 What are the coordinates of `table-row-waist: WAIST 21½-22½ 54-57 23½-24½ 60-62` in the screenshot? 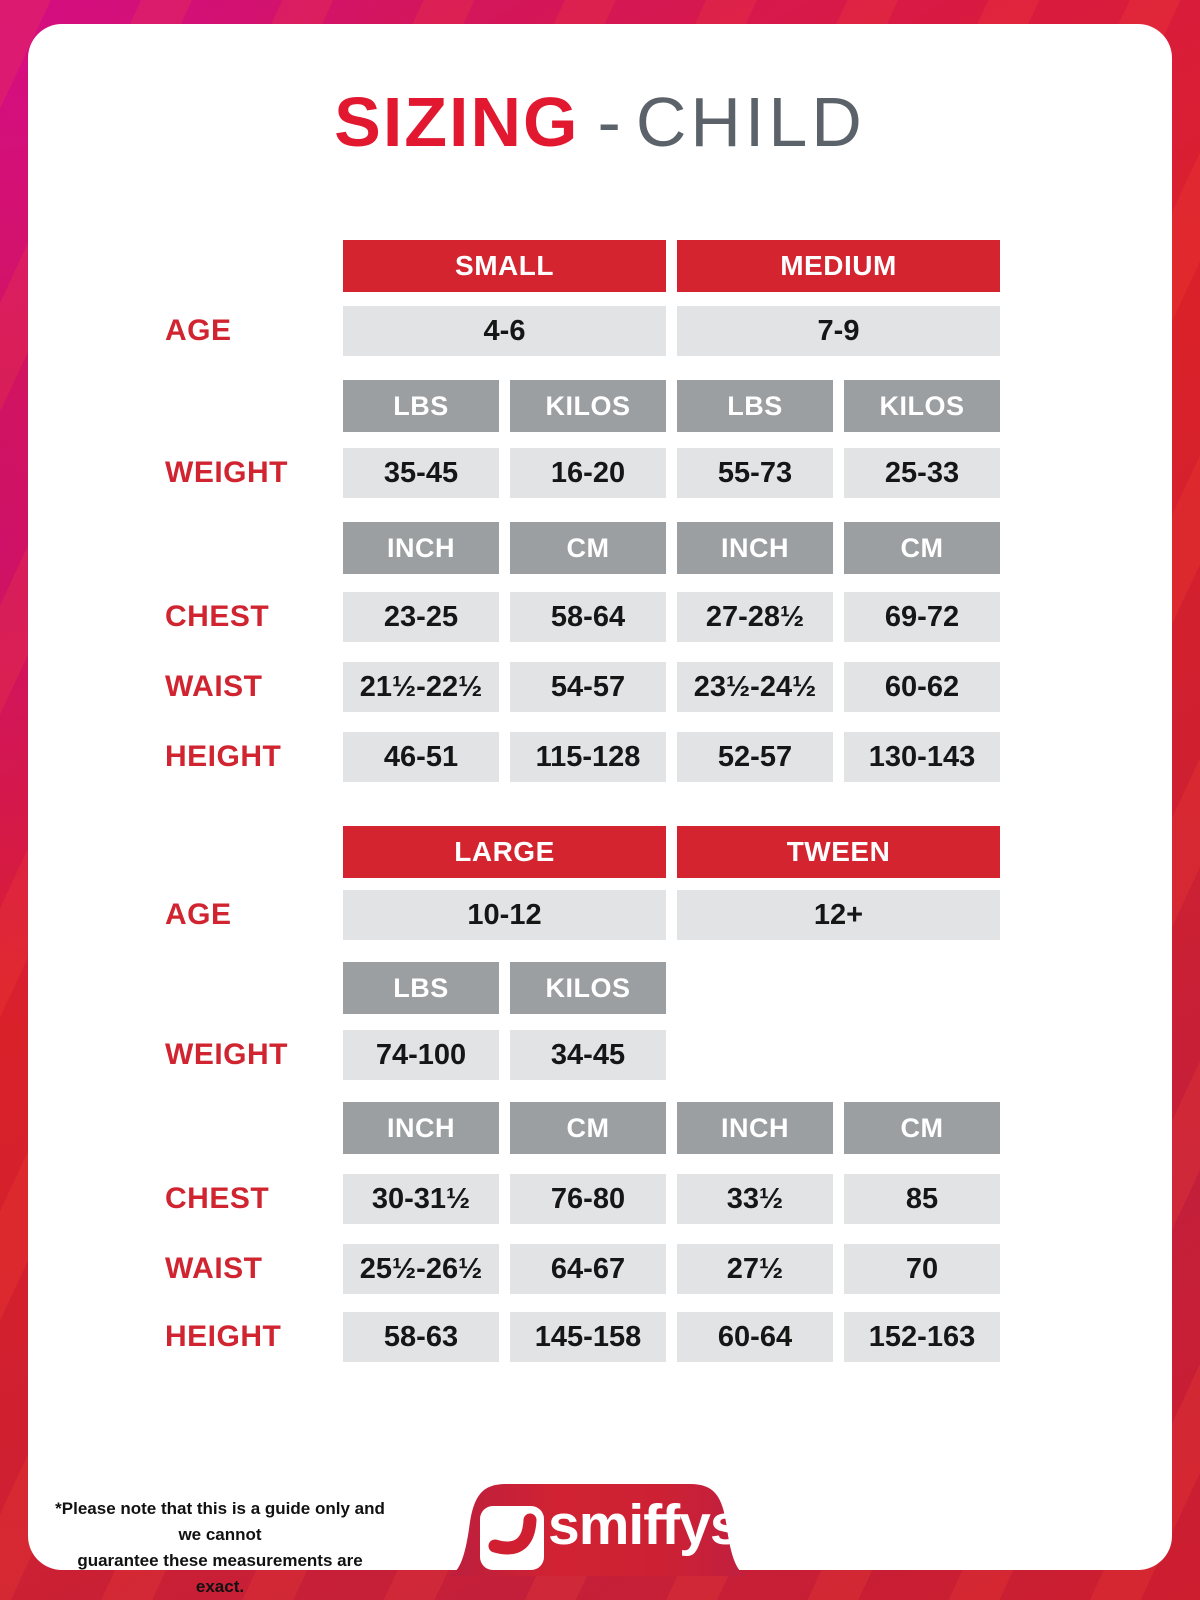 It's located at (582, 687).